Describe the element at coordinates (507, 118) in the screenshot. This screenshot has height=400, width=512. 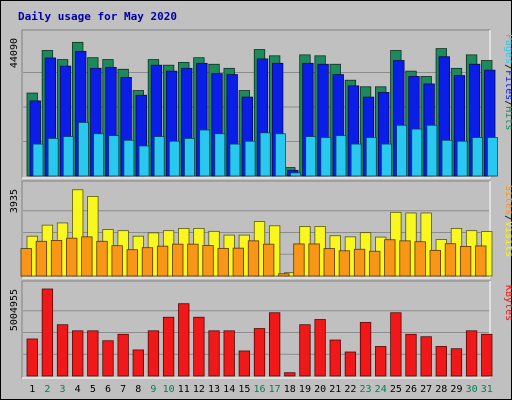
I see `legend-hits: Hits` at that location.